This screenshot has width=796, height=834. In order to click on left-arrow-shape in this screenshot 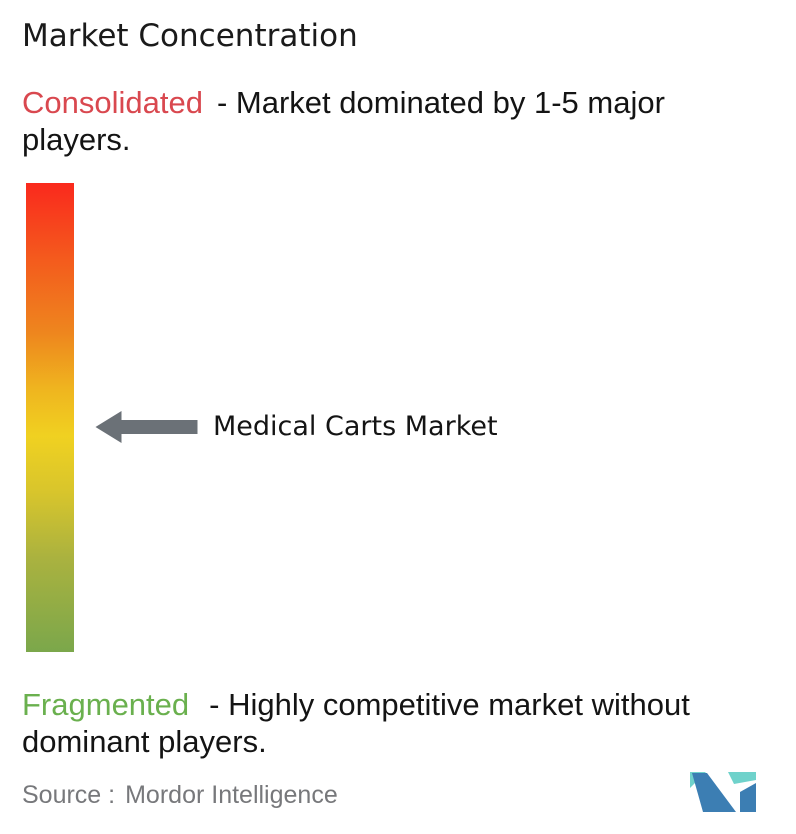, I will do `click(146, 427)`.